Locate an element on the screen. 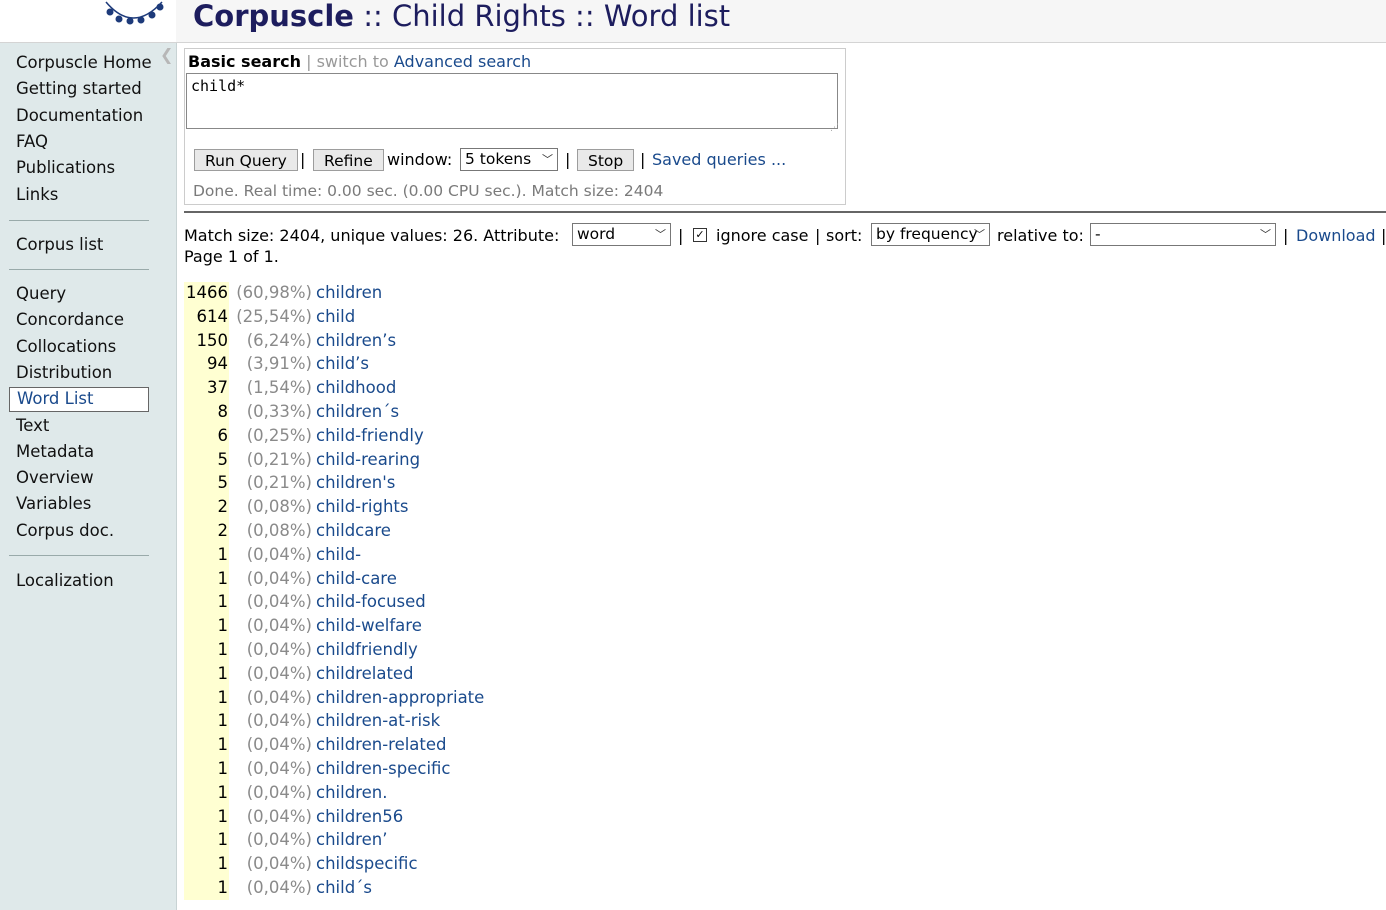 The height and width of the screenshot is (910, 1386). table-row: 1 (0,04%) childspecific is located at coordinates (301, 865).